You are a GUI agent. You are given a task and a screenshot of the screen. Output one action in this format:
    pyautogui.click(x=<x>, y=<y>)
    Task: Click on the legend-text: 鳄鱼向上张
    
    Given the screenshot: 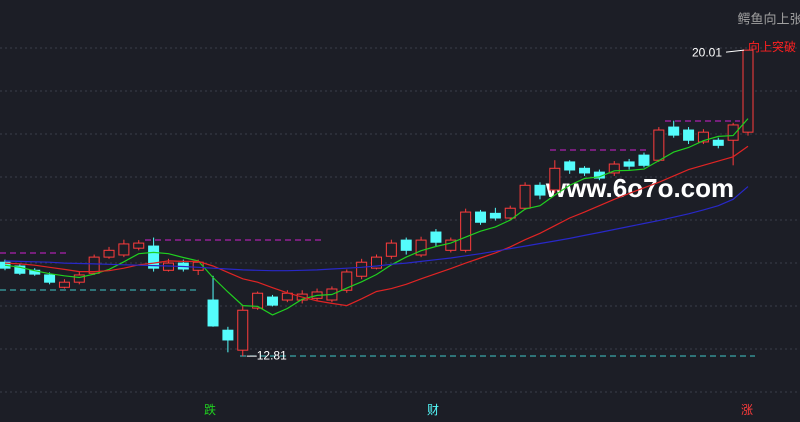 What is the action you would take?
    pyautogui.click(x=768, y=18)
    